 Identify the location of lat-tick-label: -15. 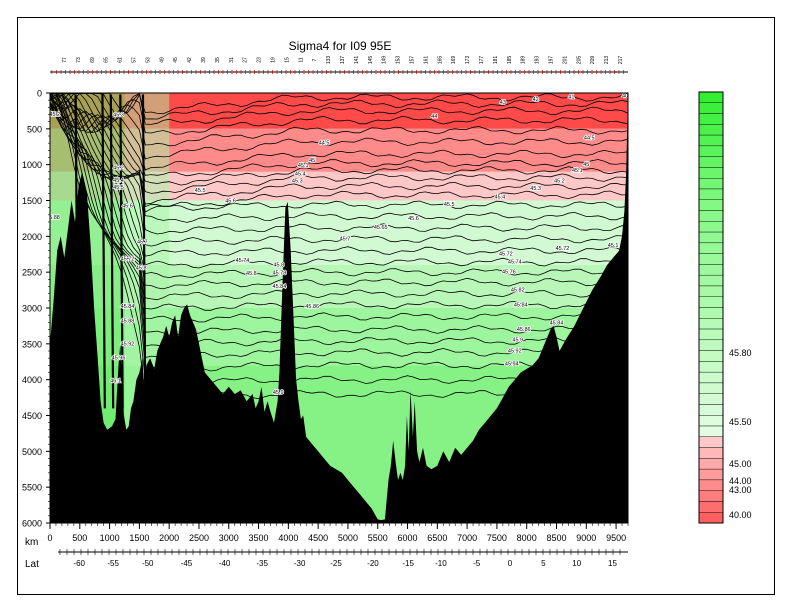
(408, 563).